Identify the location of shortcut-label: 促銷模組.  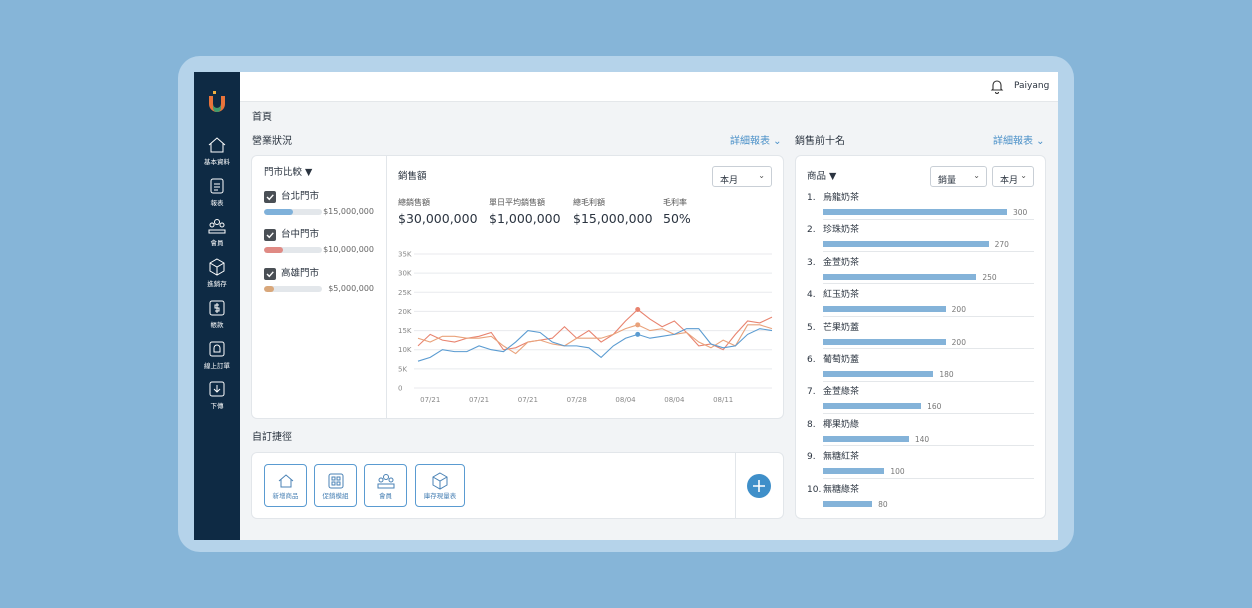
(335, 496).